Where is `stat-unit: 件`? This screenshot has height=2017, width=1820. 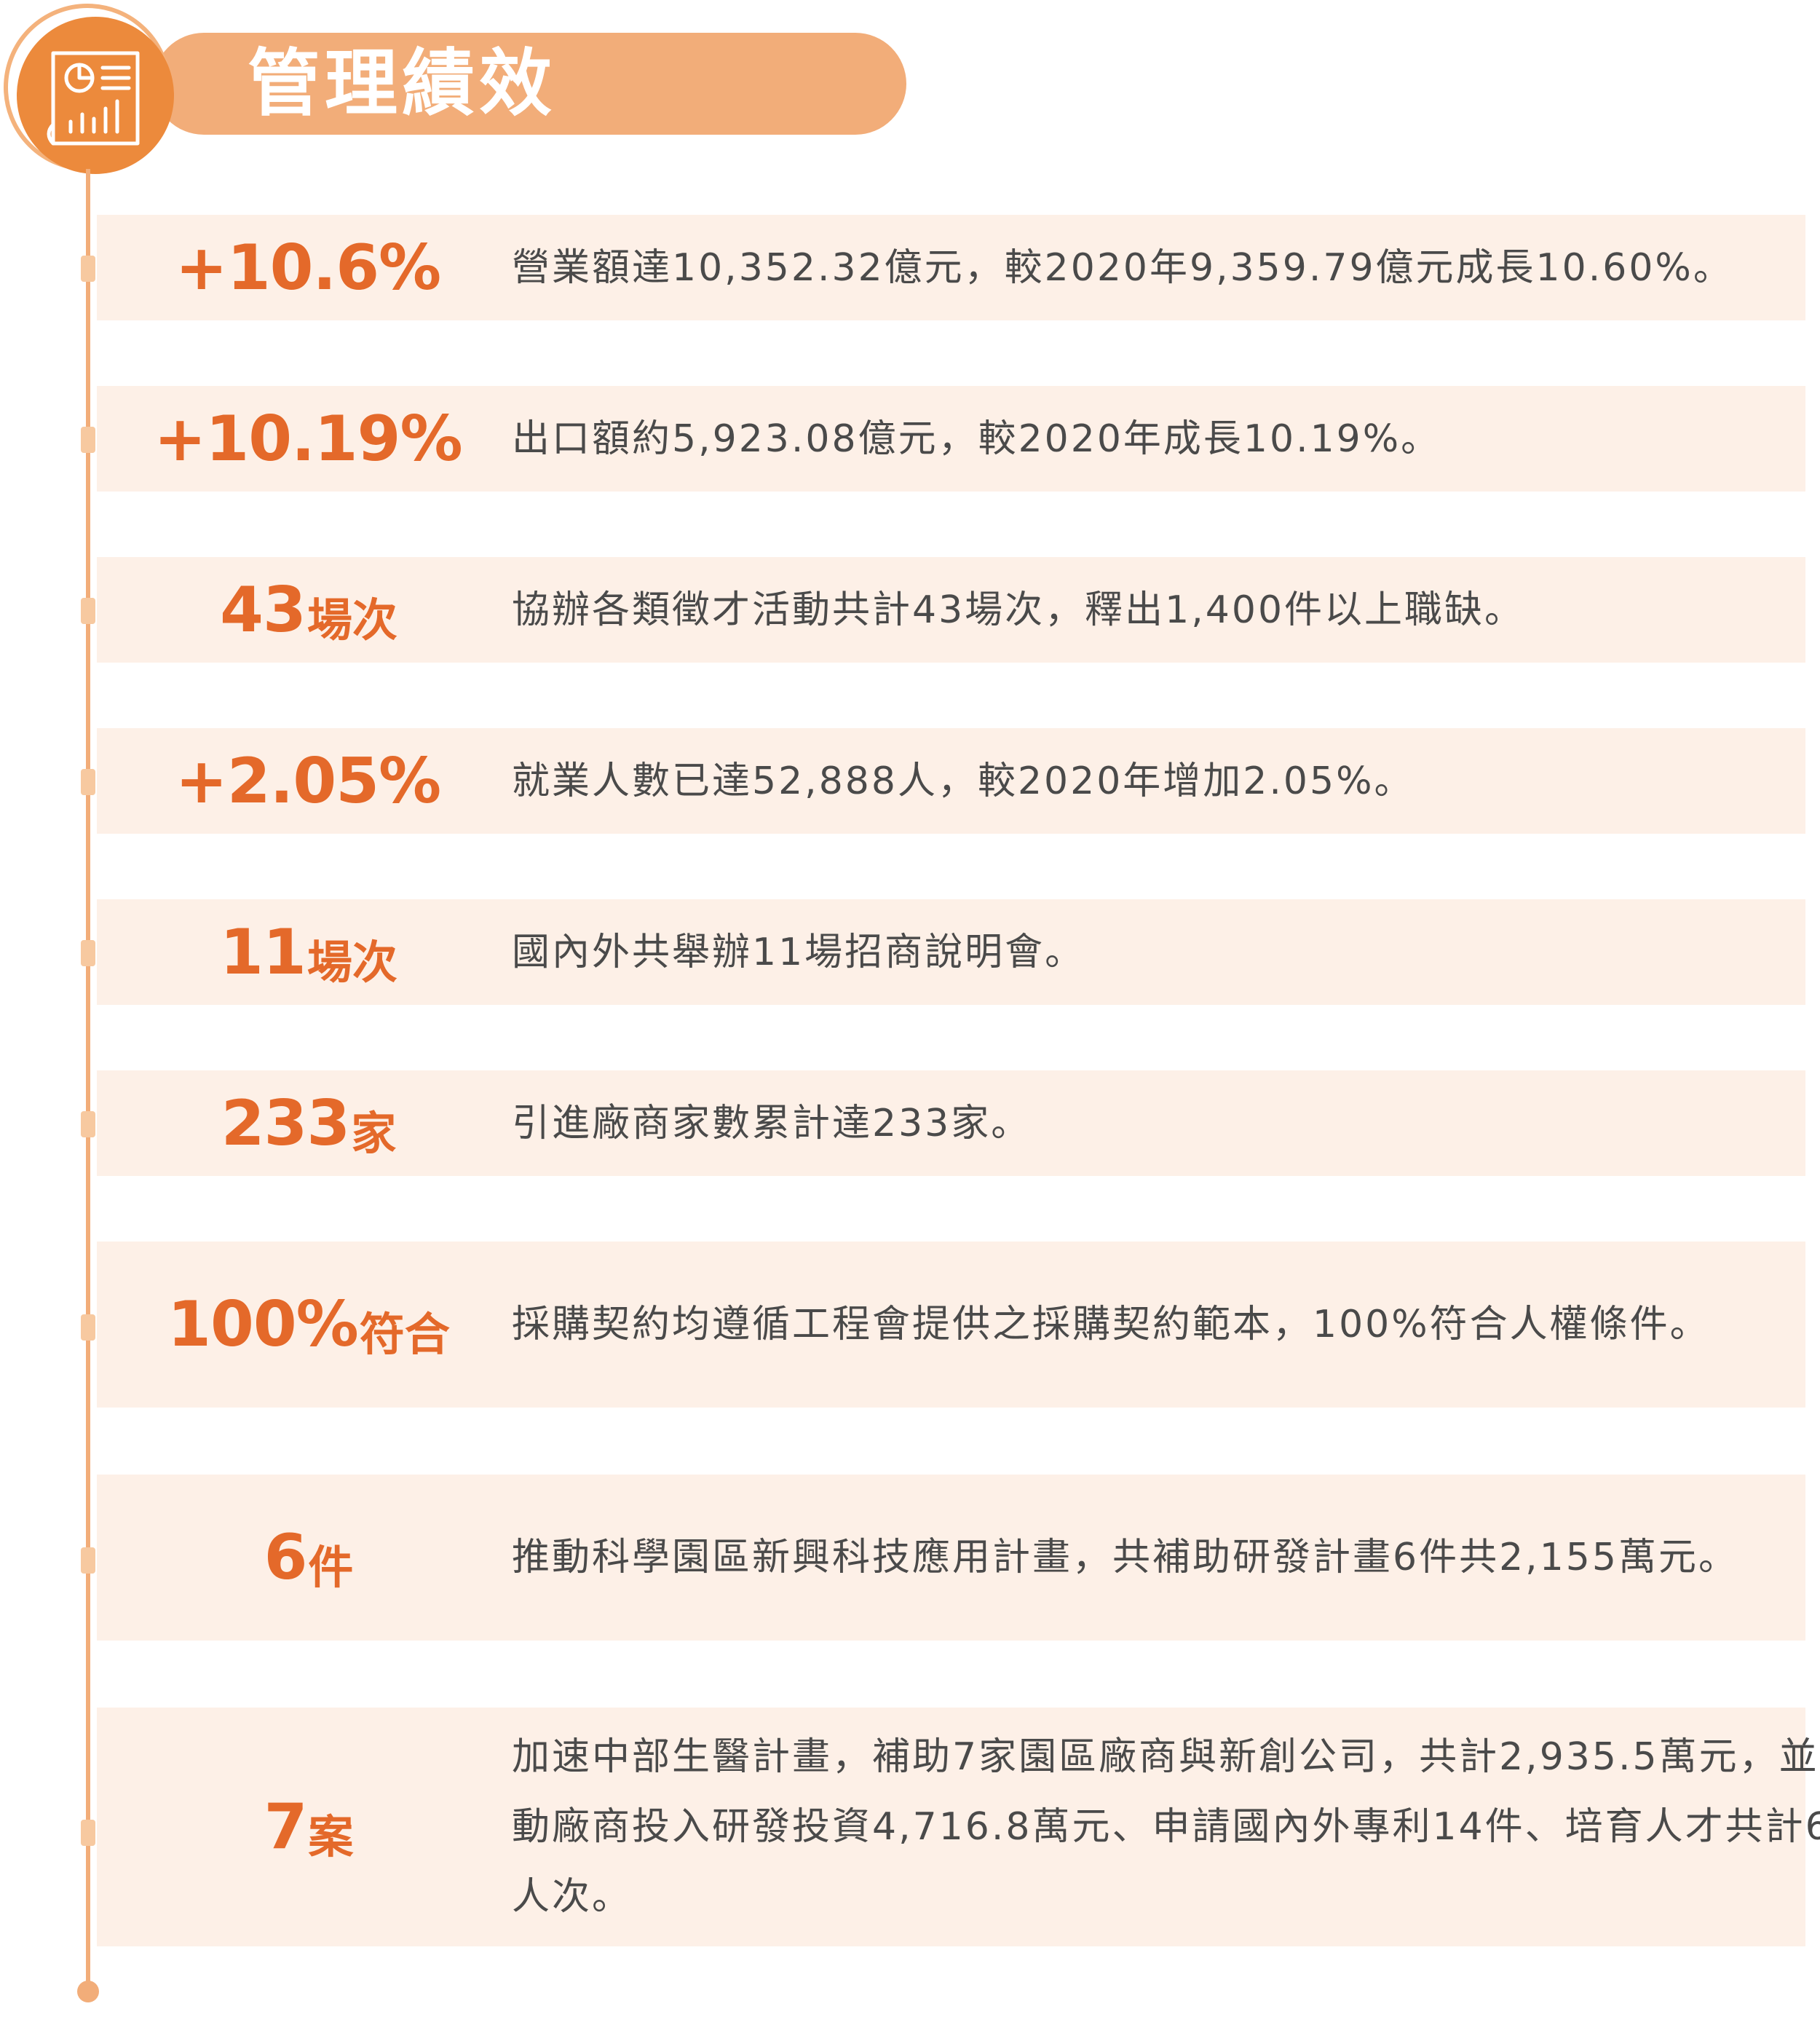 stat-unit: 件 is located at coordinates (331, 1567).